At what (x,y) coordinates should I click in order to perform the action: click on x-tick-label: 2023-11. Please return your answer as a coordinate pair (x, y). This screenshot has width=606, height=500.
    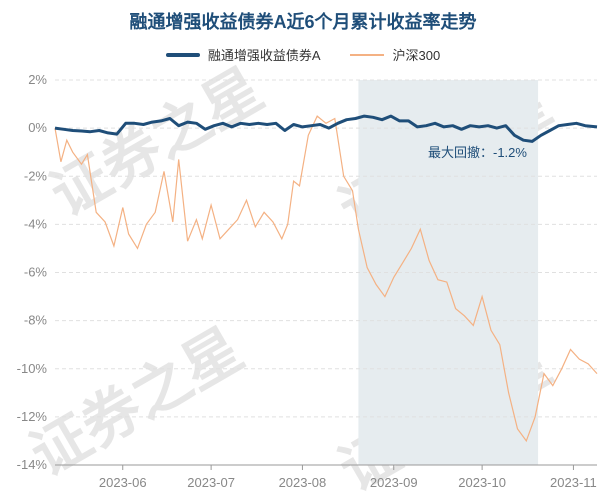
    Looking at the image, I should click on (573, 482).